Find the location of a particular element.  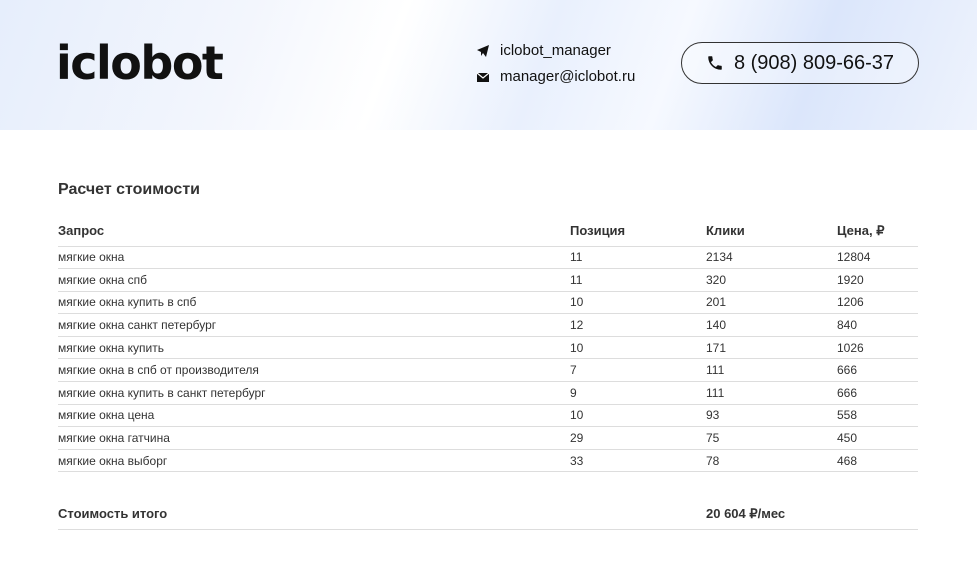

table-row: мягкие окна гатчина 29 75 450 is located at coordinates (488, 438).